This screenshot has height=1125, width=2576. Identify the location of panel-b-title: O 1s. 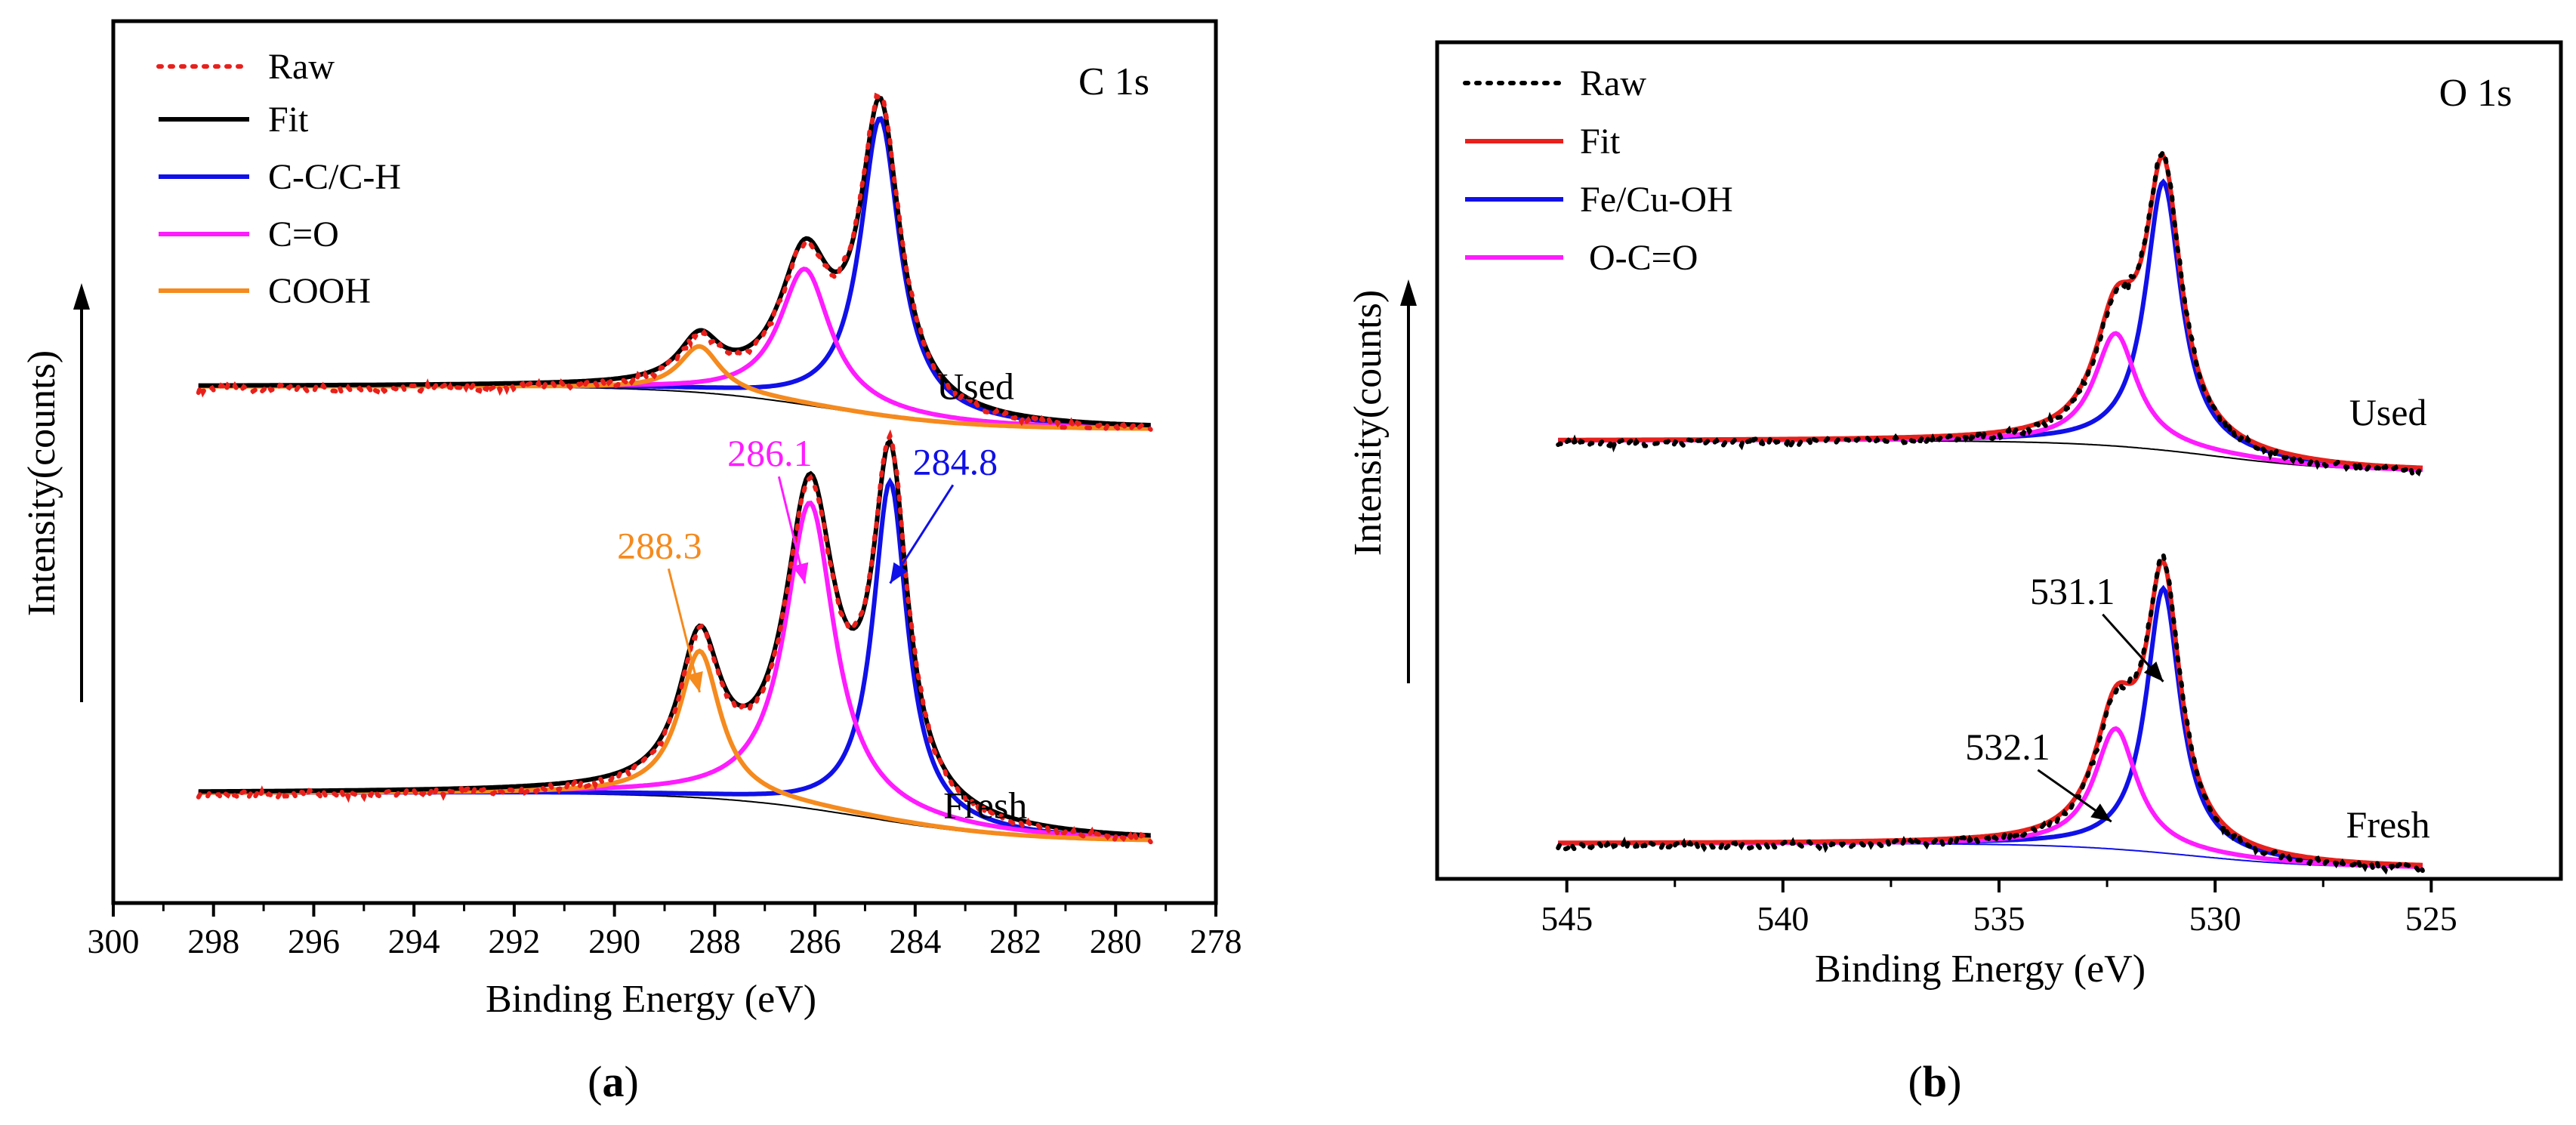
(2476, 93).